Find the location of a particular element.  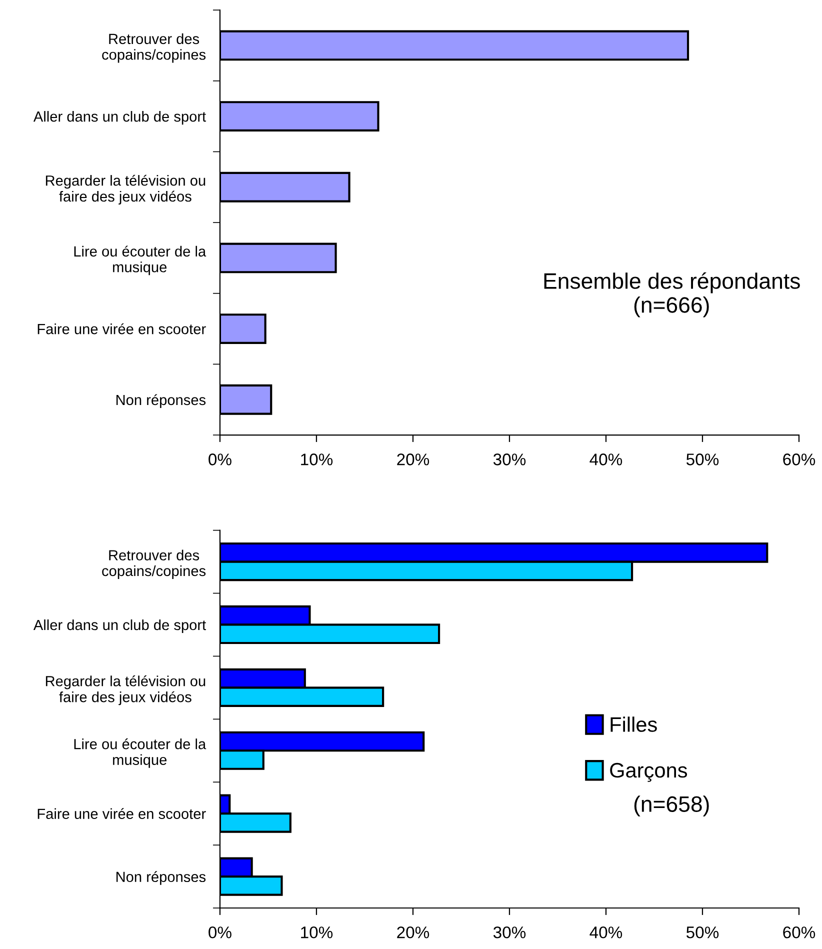

annotation: Ensemble des répondants (n=666) is located at coordinates (672, 295).